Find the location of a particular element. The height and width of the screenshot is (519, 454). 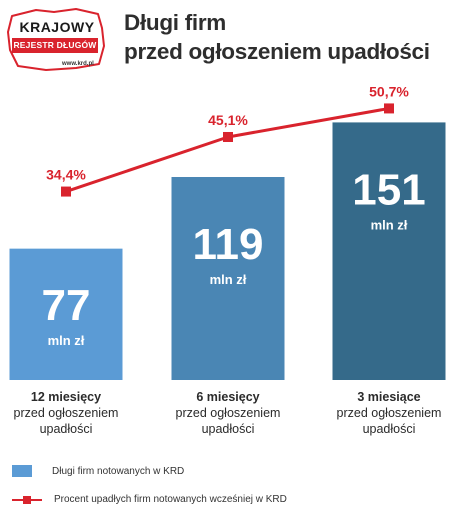

category-label-1-line2: przed ogłoszeniem is located at coordinates (66, 413).